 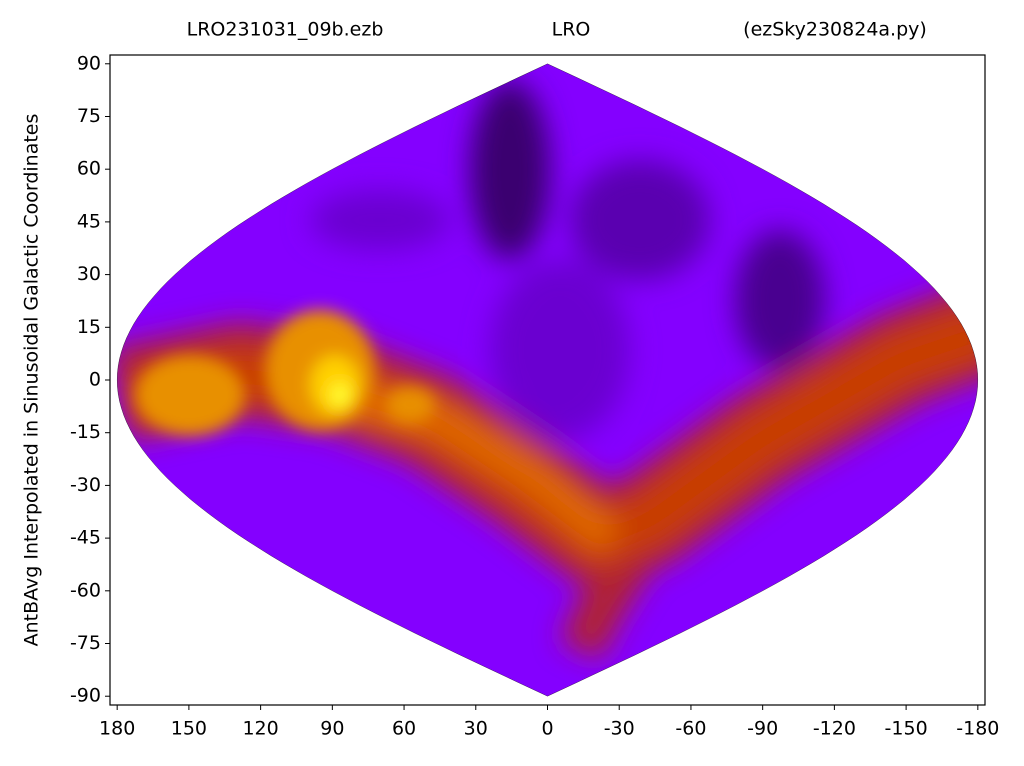 What do you see at coordinates (285, 30) in the screenshot?
I see `title-left: LRO231031_09b.ezb` at bounding box center [285, 30].